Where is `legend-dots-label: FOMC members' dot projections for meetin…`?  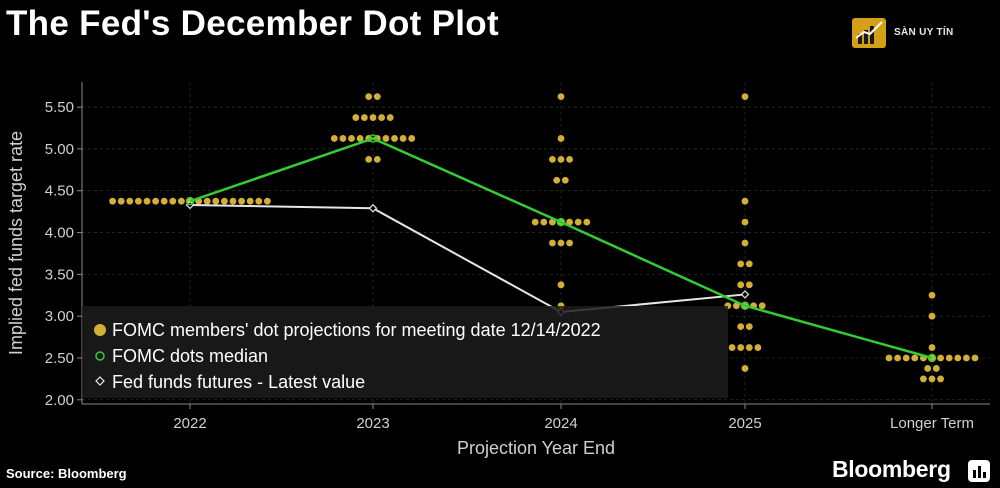 legend-dots-label: FOMC members' dot projections for meetin… is located at coordinates (356, 330).